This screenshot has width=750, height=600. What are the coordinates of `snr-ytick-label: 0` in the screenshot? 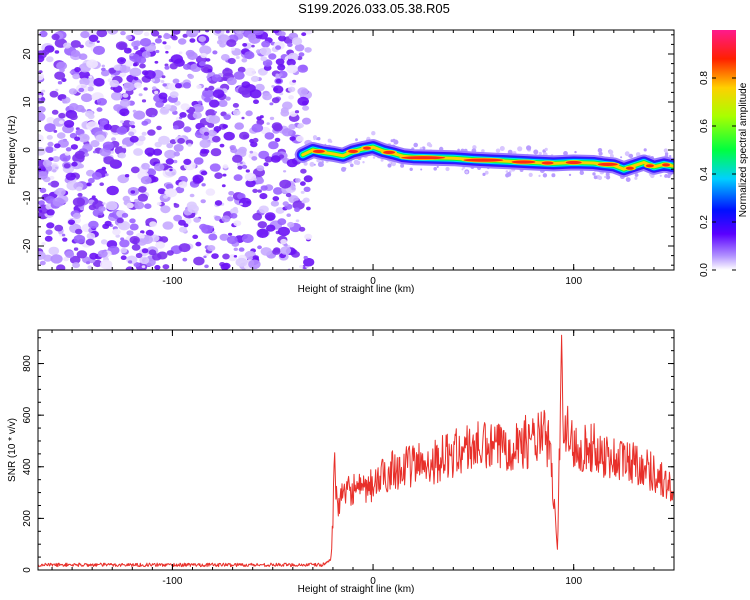 It's located at (27, 570).